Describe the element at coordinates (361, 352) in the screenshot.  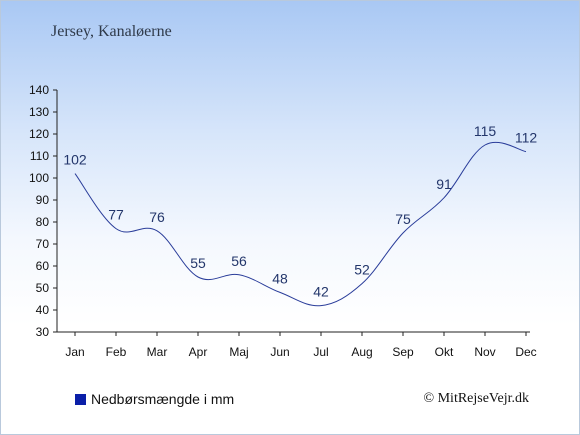
I see `x-tick-label: Aug` at that location.